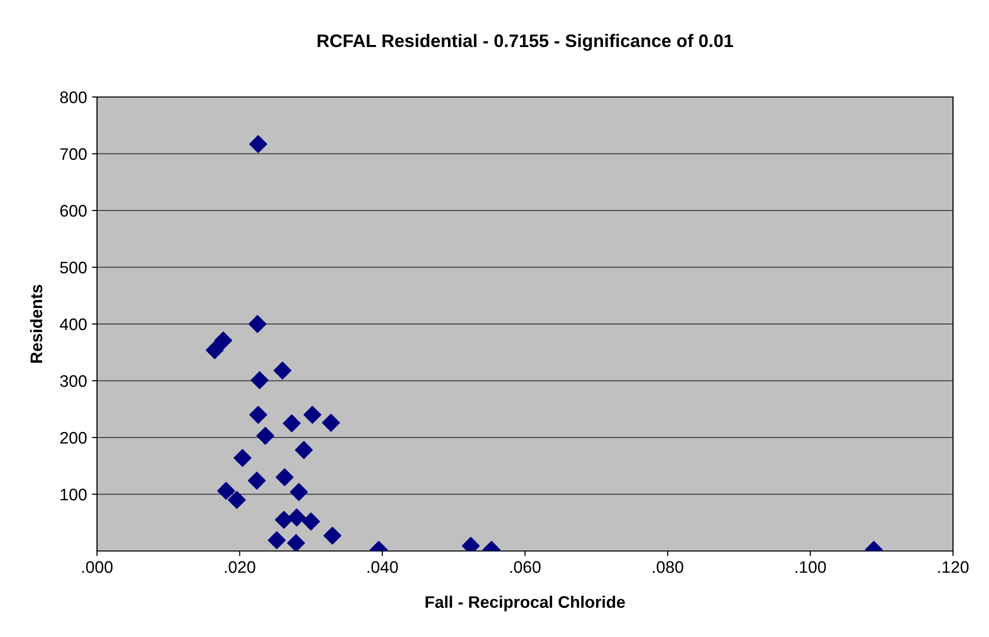 This screenshot has width=989, height=637. I want to click on y-tick-label: 600, so click(73, 210).